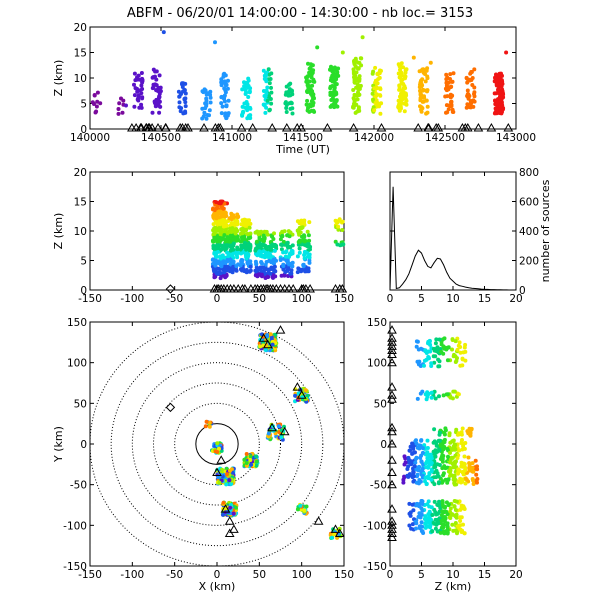 The width and height of the screenshot is (600, 600). What do you see at coordinates (529, 203) in the screenshot?
I see `y-tick-label: 600` at bounding box center [529, 203].